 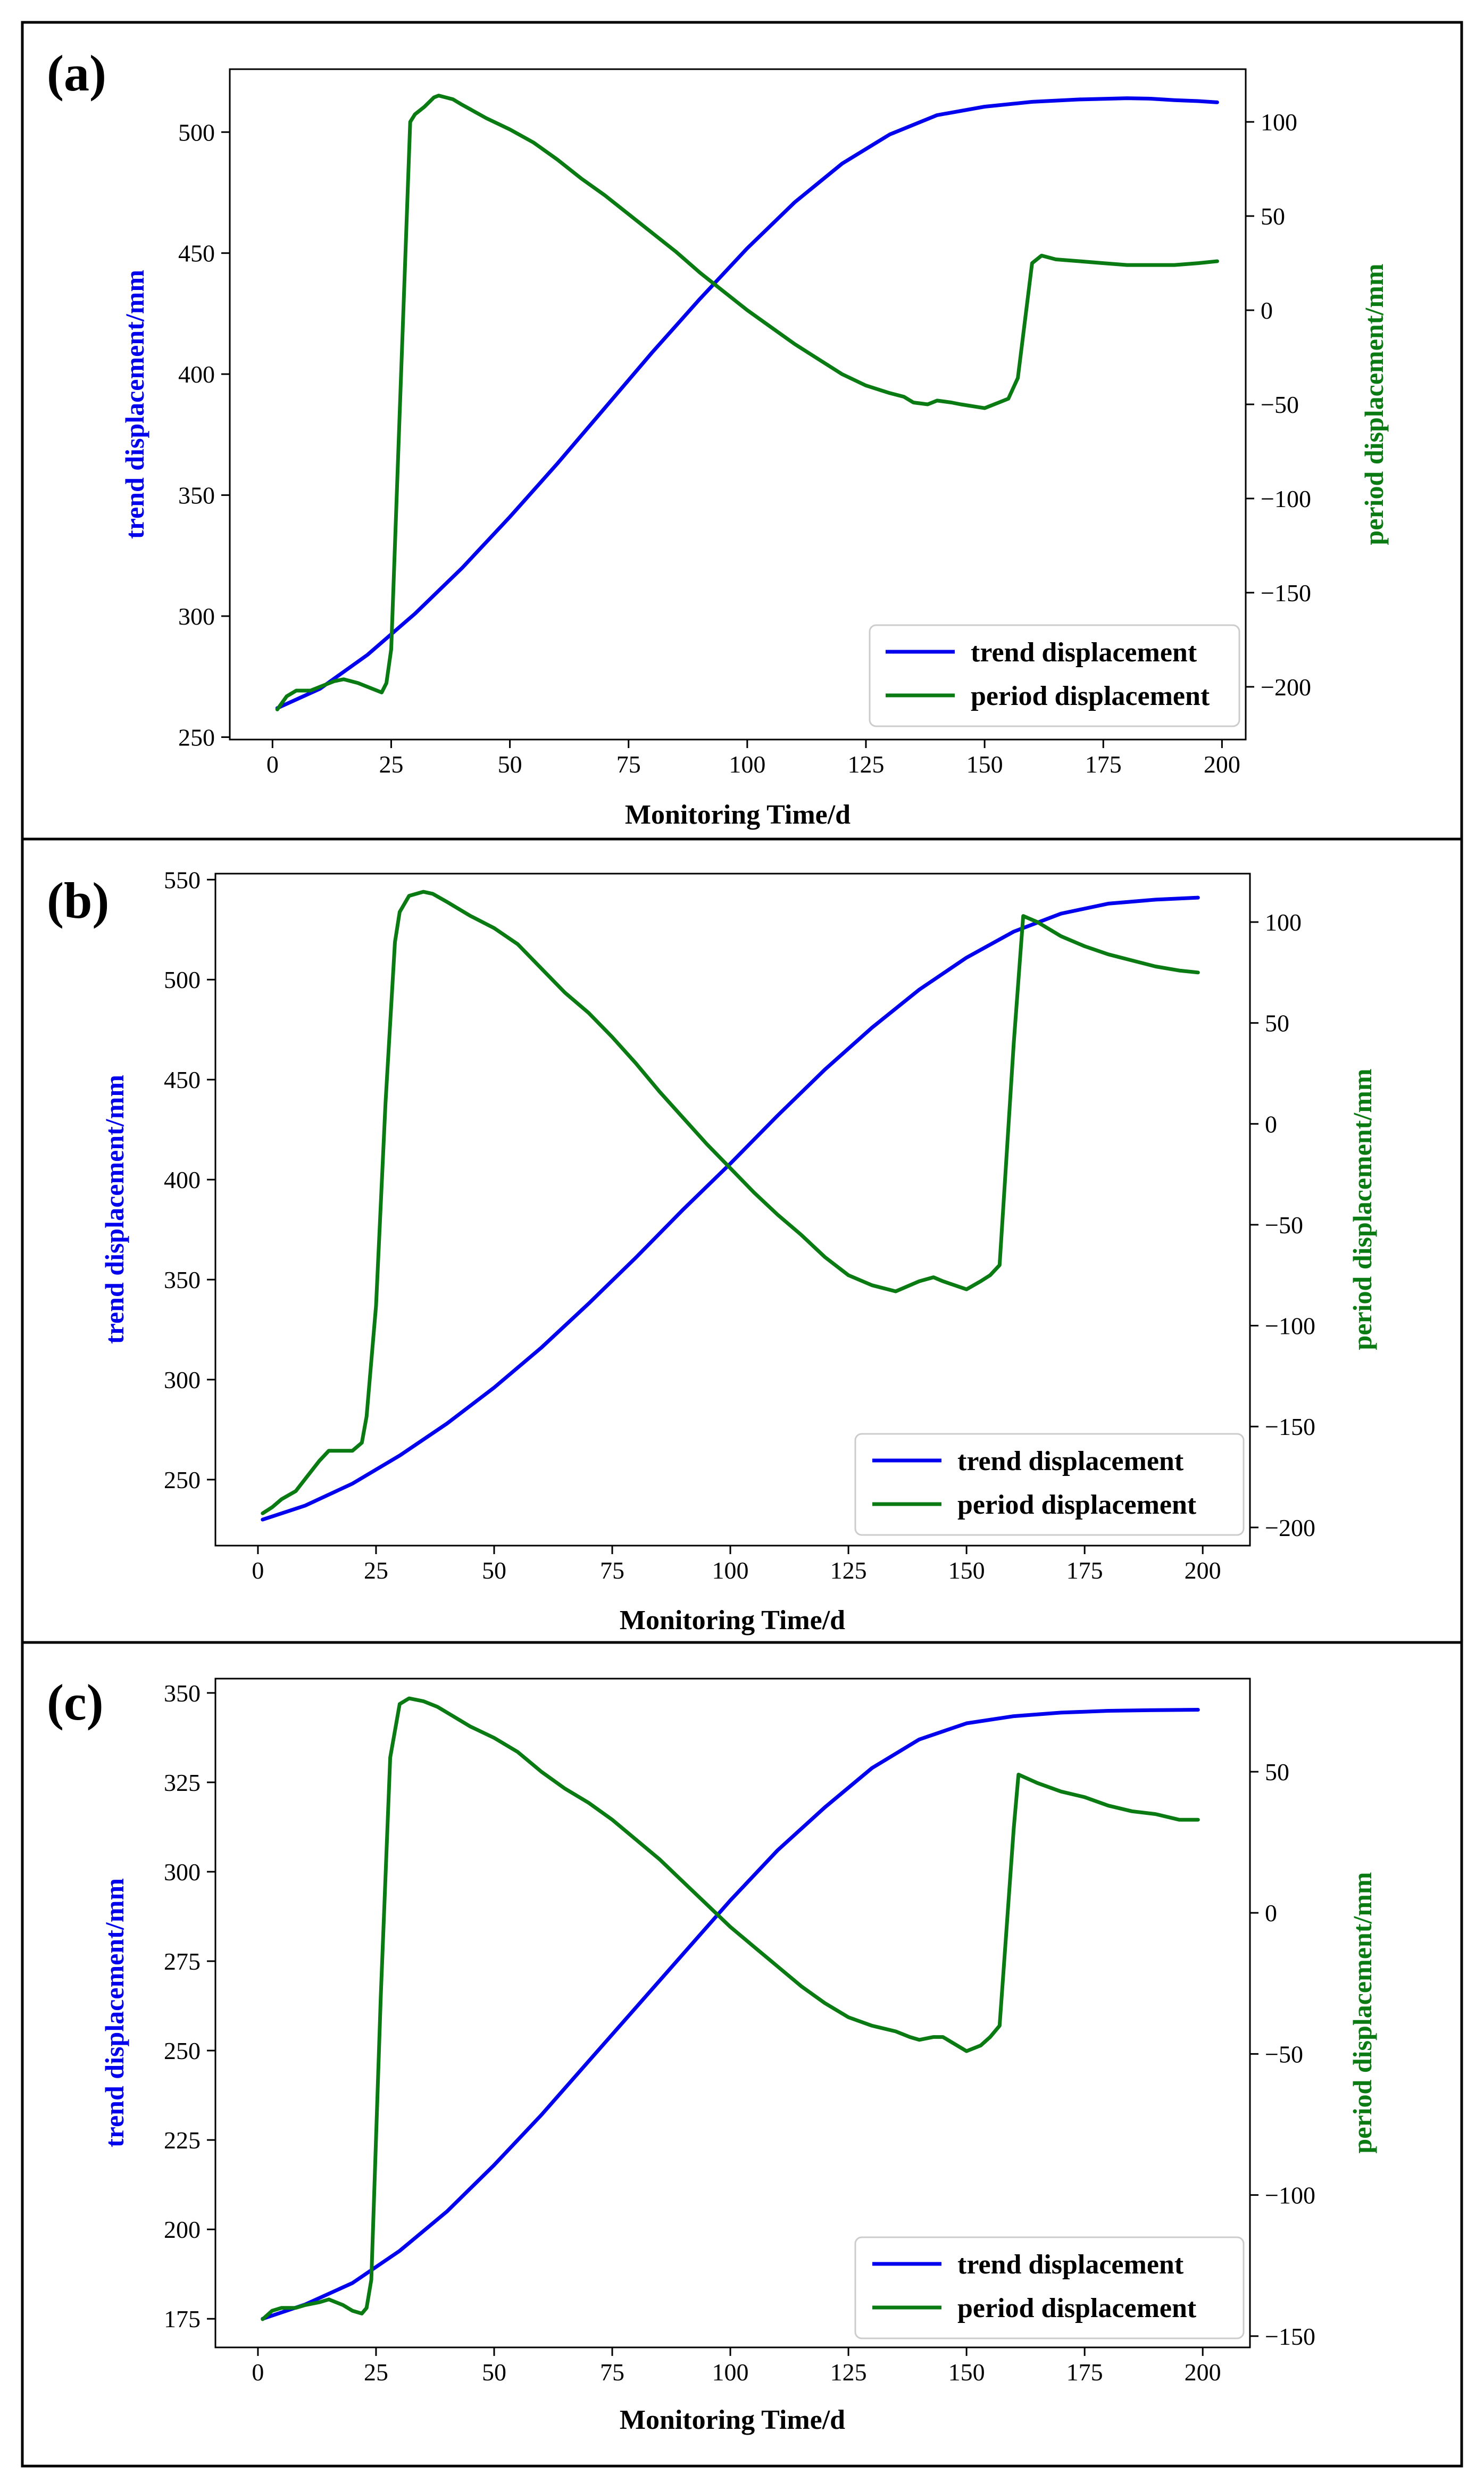 I want to click on panel-label-c: (c), so click(x=75, y=1702).